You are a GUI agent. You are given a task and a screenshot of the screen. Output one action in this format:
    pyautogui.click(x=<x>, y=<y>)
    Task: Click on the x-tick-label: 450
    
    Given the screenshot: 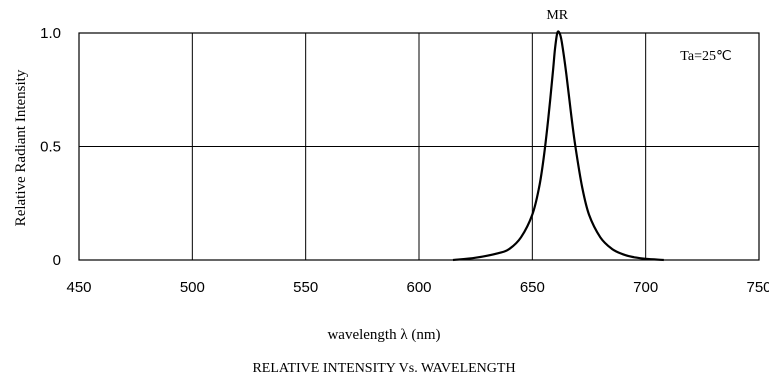 What is the action you would take?
    pyautogui.click(x=78, y=287)
    